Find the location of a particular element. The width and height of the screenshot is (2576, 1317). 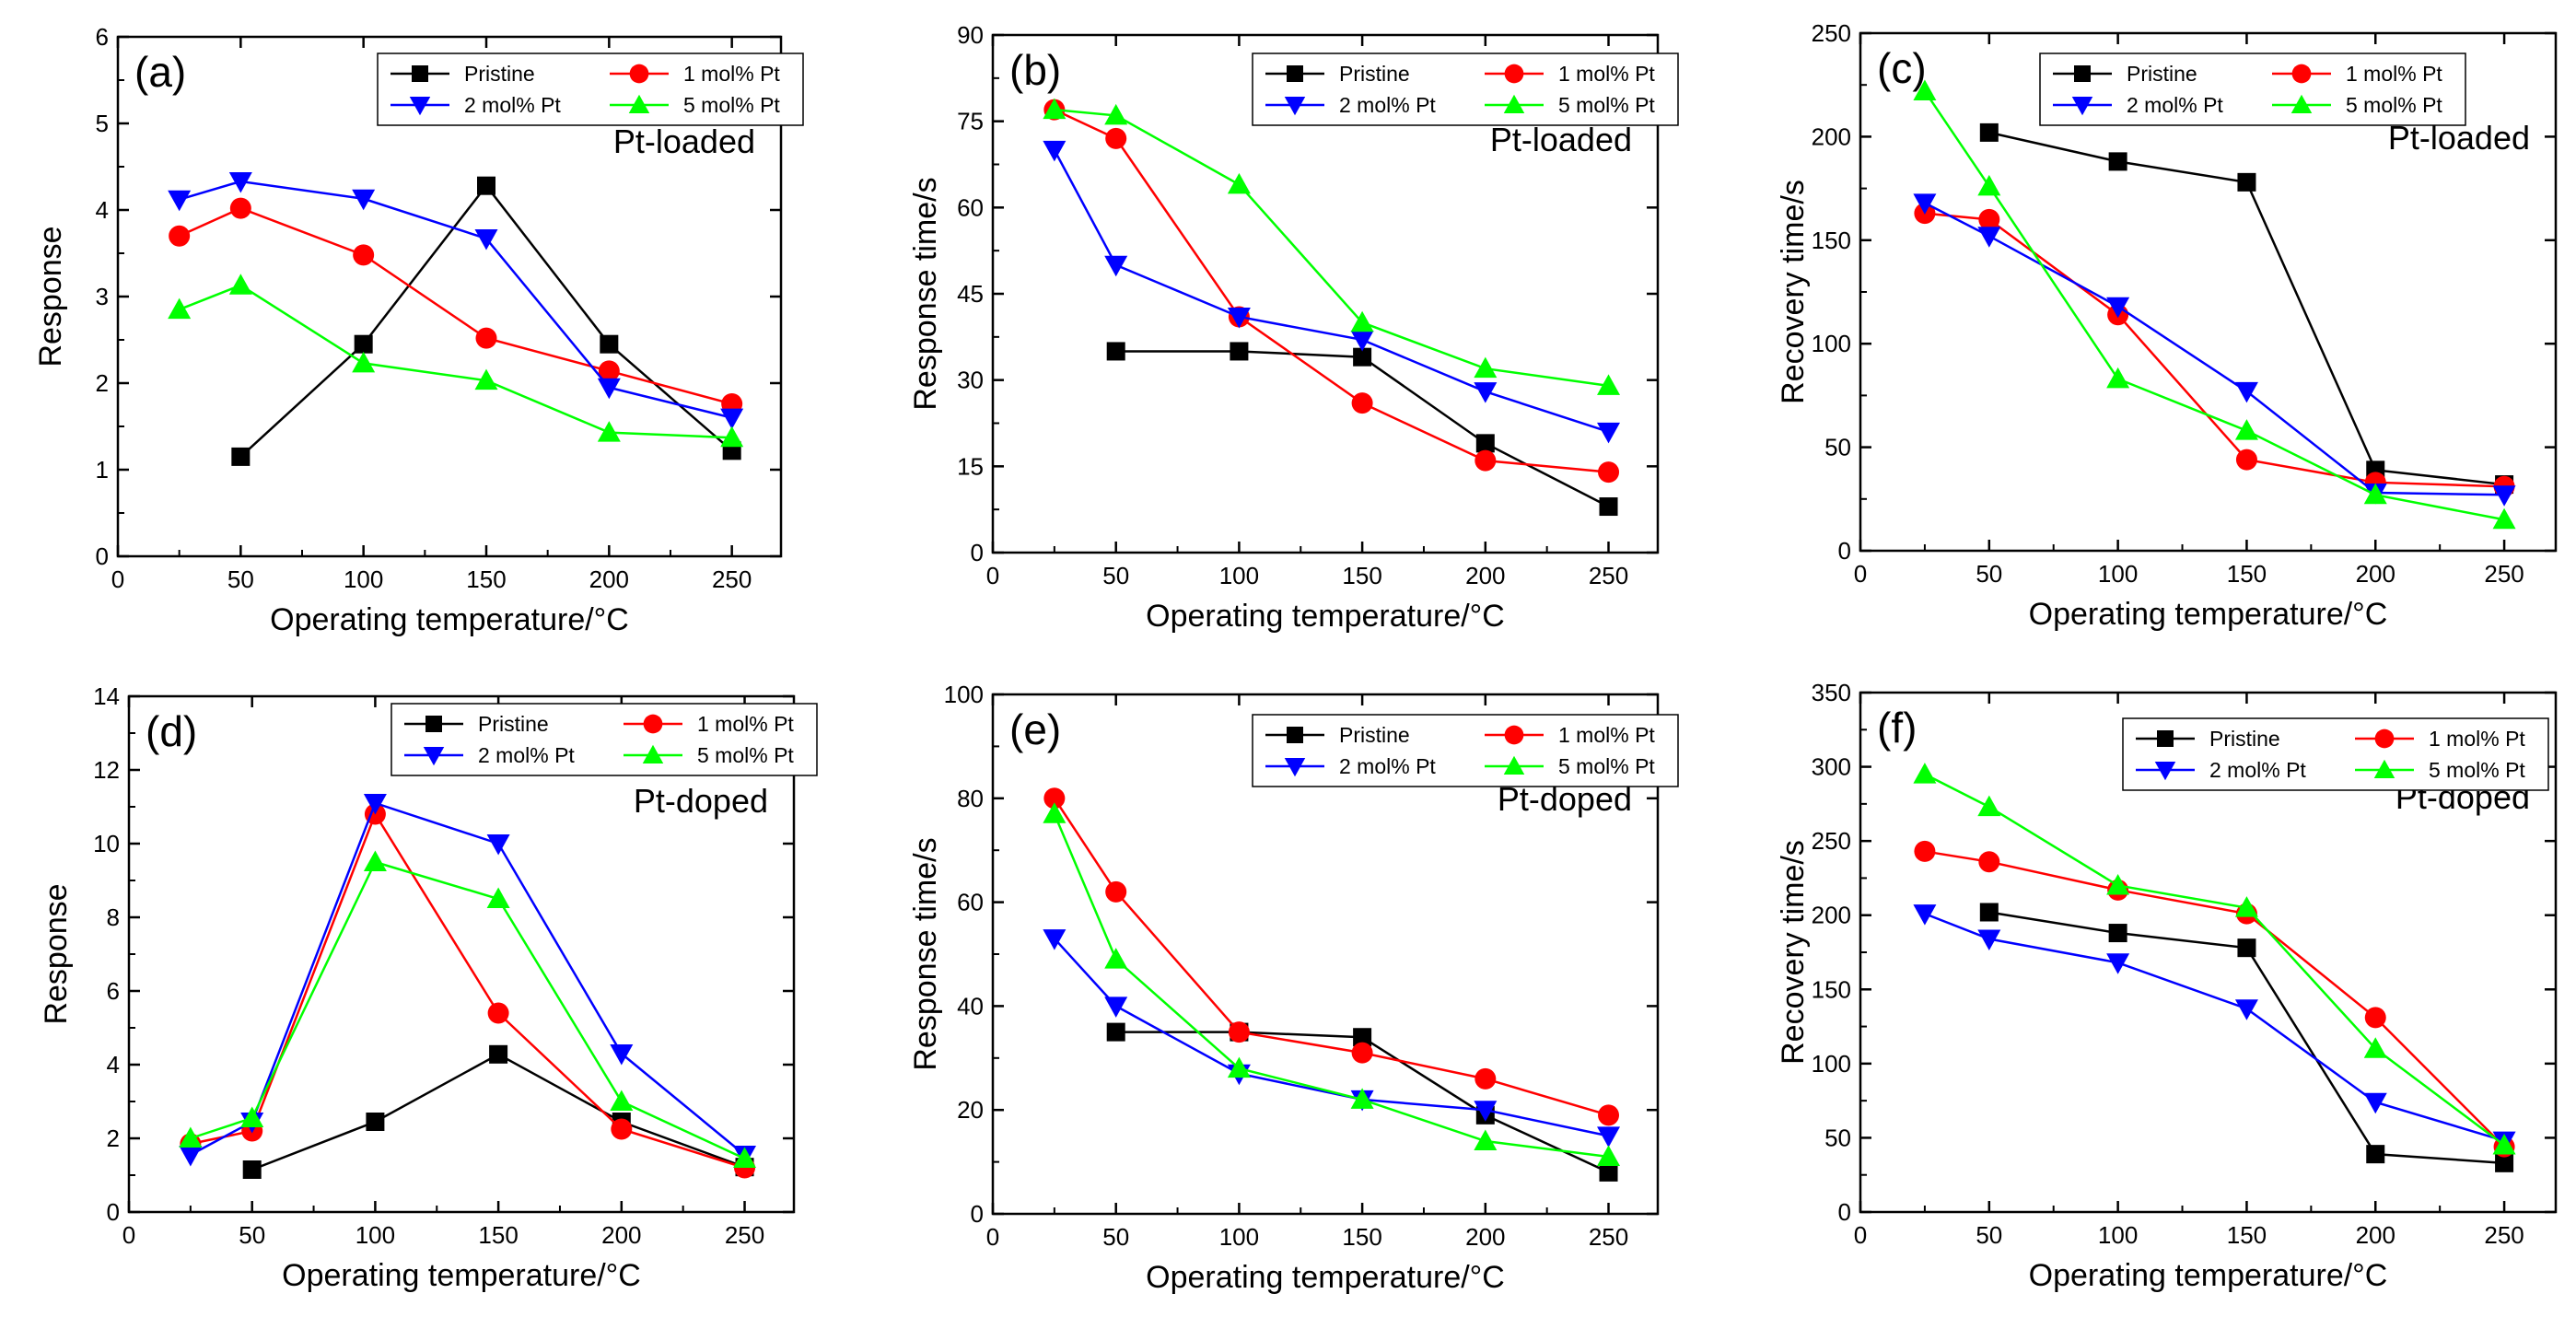

panel-annotation: Pt-loaded is located at coordinates (1561, 140).